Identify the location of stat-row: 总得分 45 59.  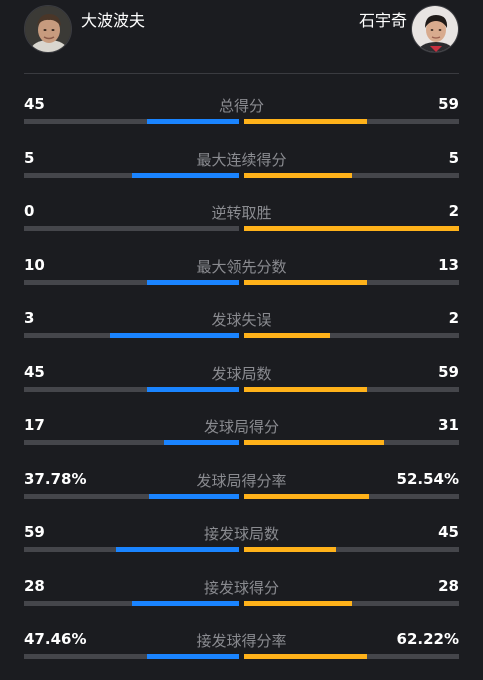
(241, 110).